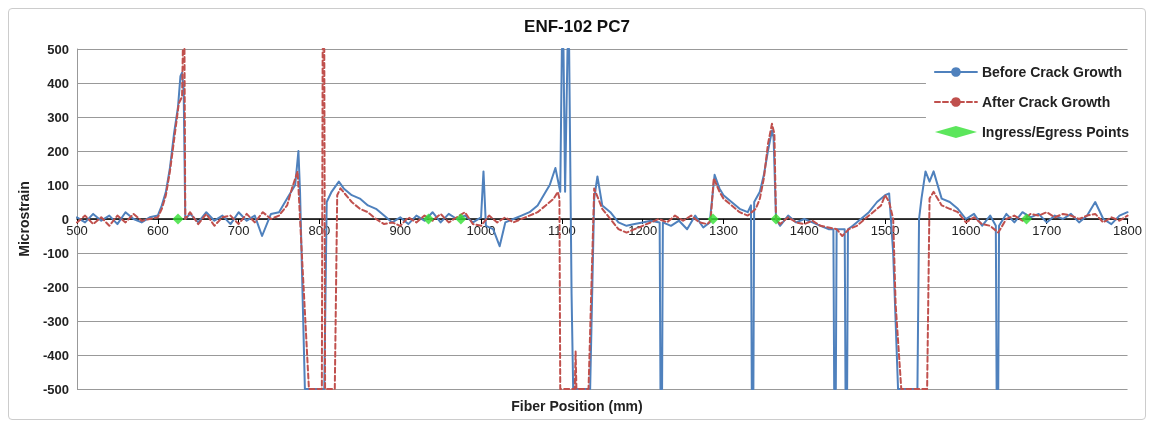 The width and height of the screenshot is (1154, 428). Describe the element at coordinates (24, 219) in the screenshot. I see `y-axis-title: Microstrain` at that location.